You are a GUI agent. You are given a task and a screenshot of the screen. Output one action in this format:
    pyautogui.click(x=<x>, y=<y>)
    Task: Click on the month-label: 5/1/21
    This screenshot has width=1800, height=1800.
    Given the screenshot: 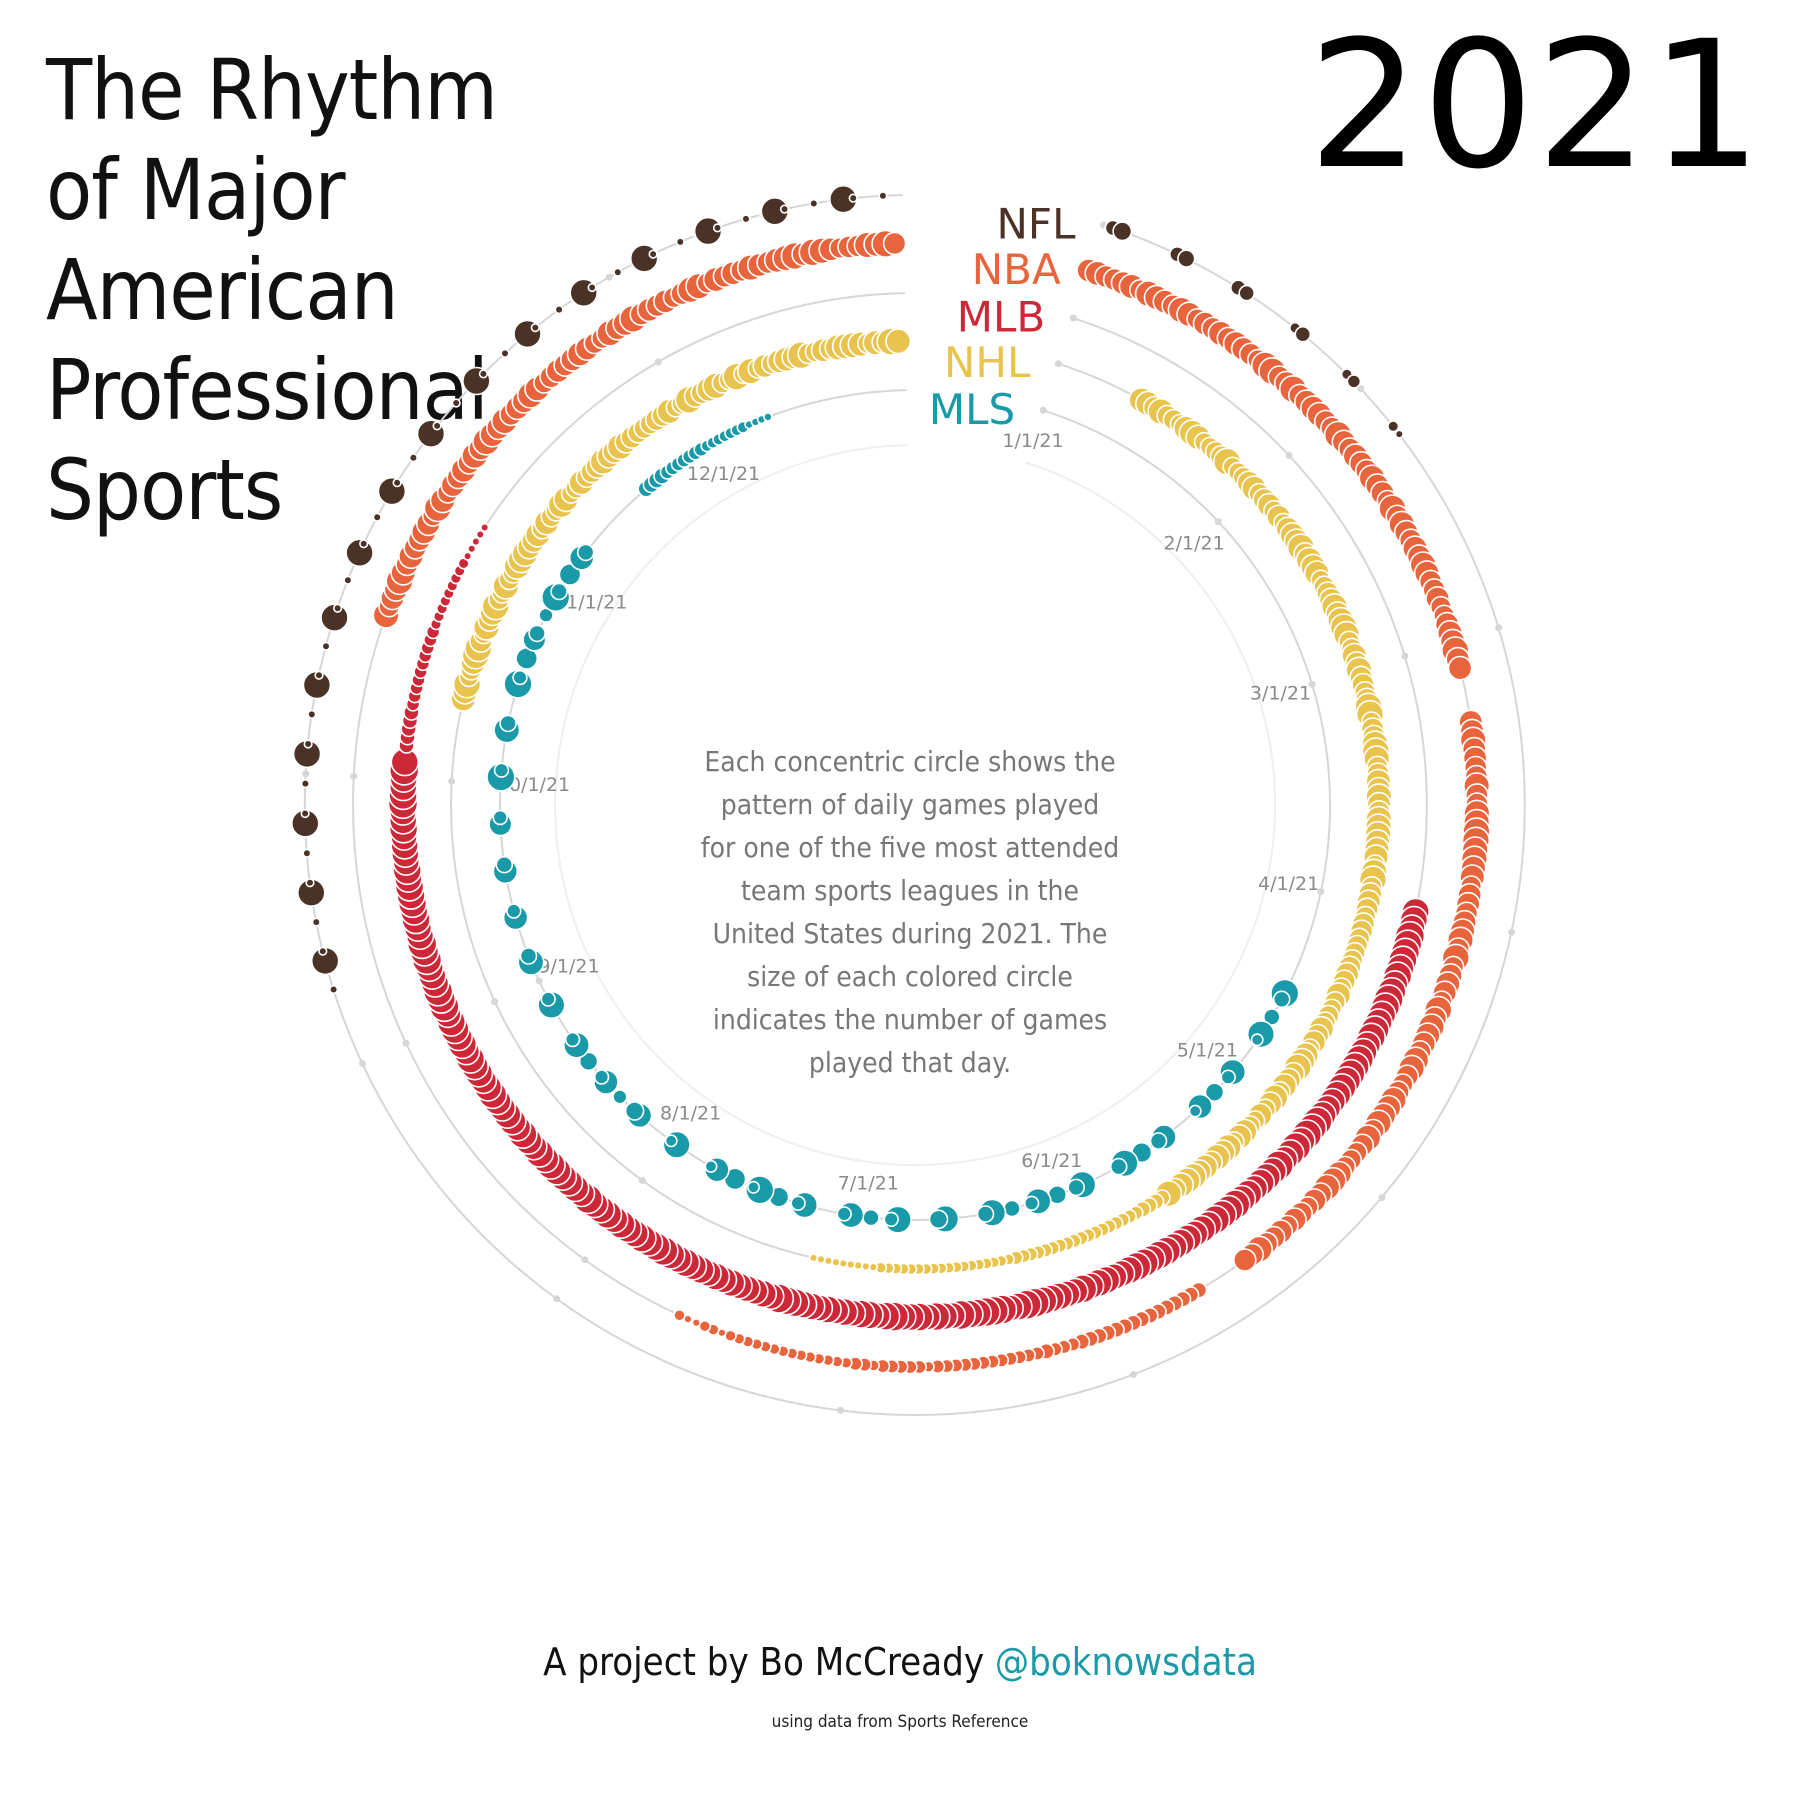 What is the action you would take?
    pyautogui.click(x=1207, y=1050)
    